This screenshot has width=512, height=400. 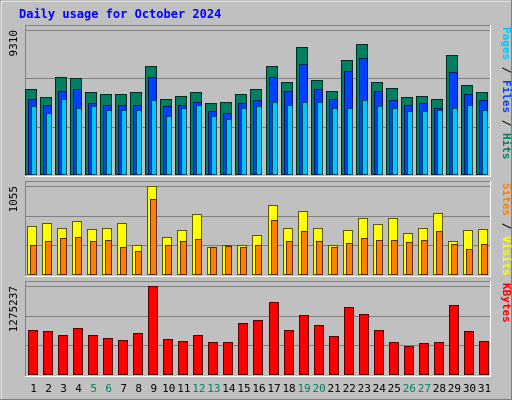 What do you see at coordinates (93, 388) in the screenshot?
I see `x-tick-label-day-5: 5` at bounding box center [93, 388].